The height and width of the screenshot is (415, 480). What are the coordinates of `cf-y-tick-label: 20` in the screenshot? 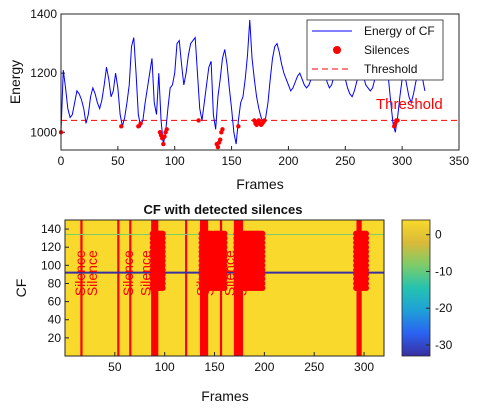 It's located at (55, 338).